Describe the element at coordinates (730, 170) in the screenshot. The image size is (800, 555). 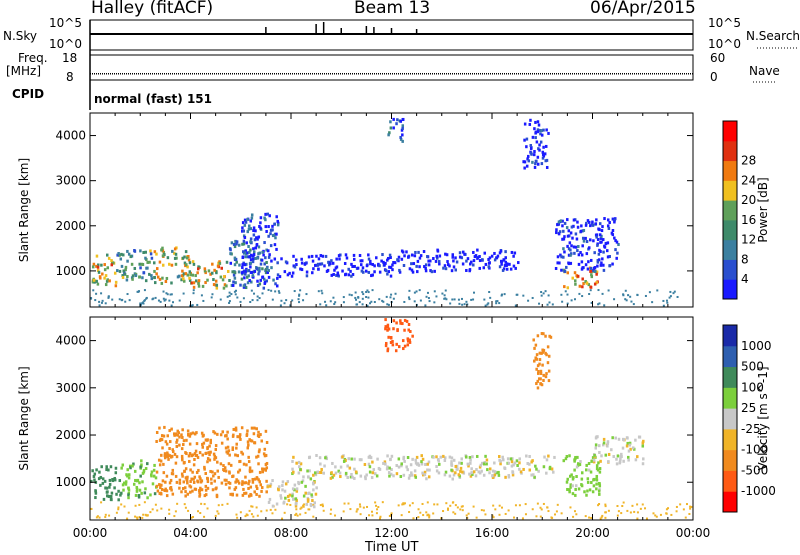
I see `colorbar-segment` at that location.